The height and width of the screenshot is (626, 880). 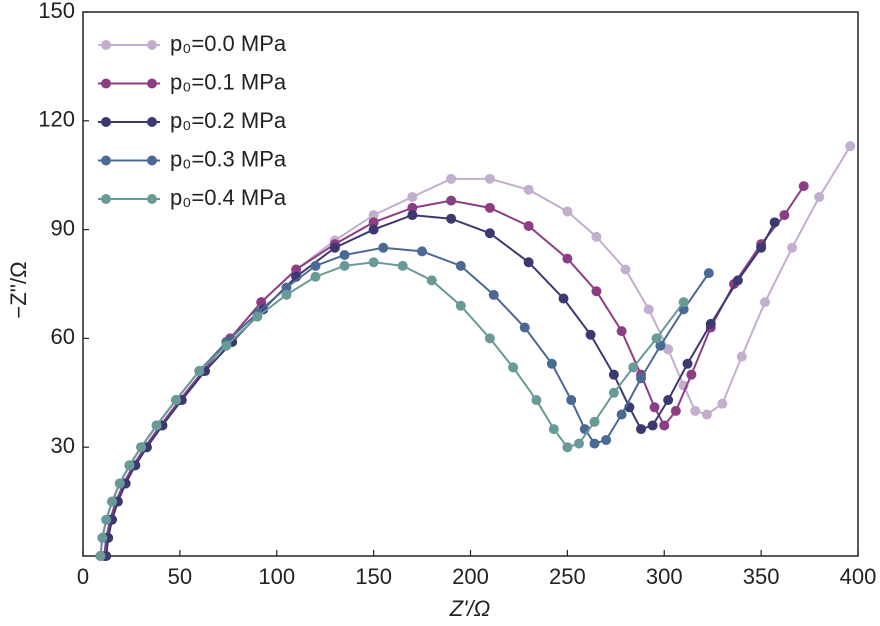 I want to click on legend-label: p₀=0.3 MPa, so click(x=228, y=158).